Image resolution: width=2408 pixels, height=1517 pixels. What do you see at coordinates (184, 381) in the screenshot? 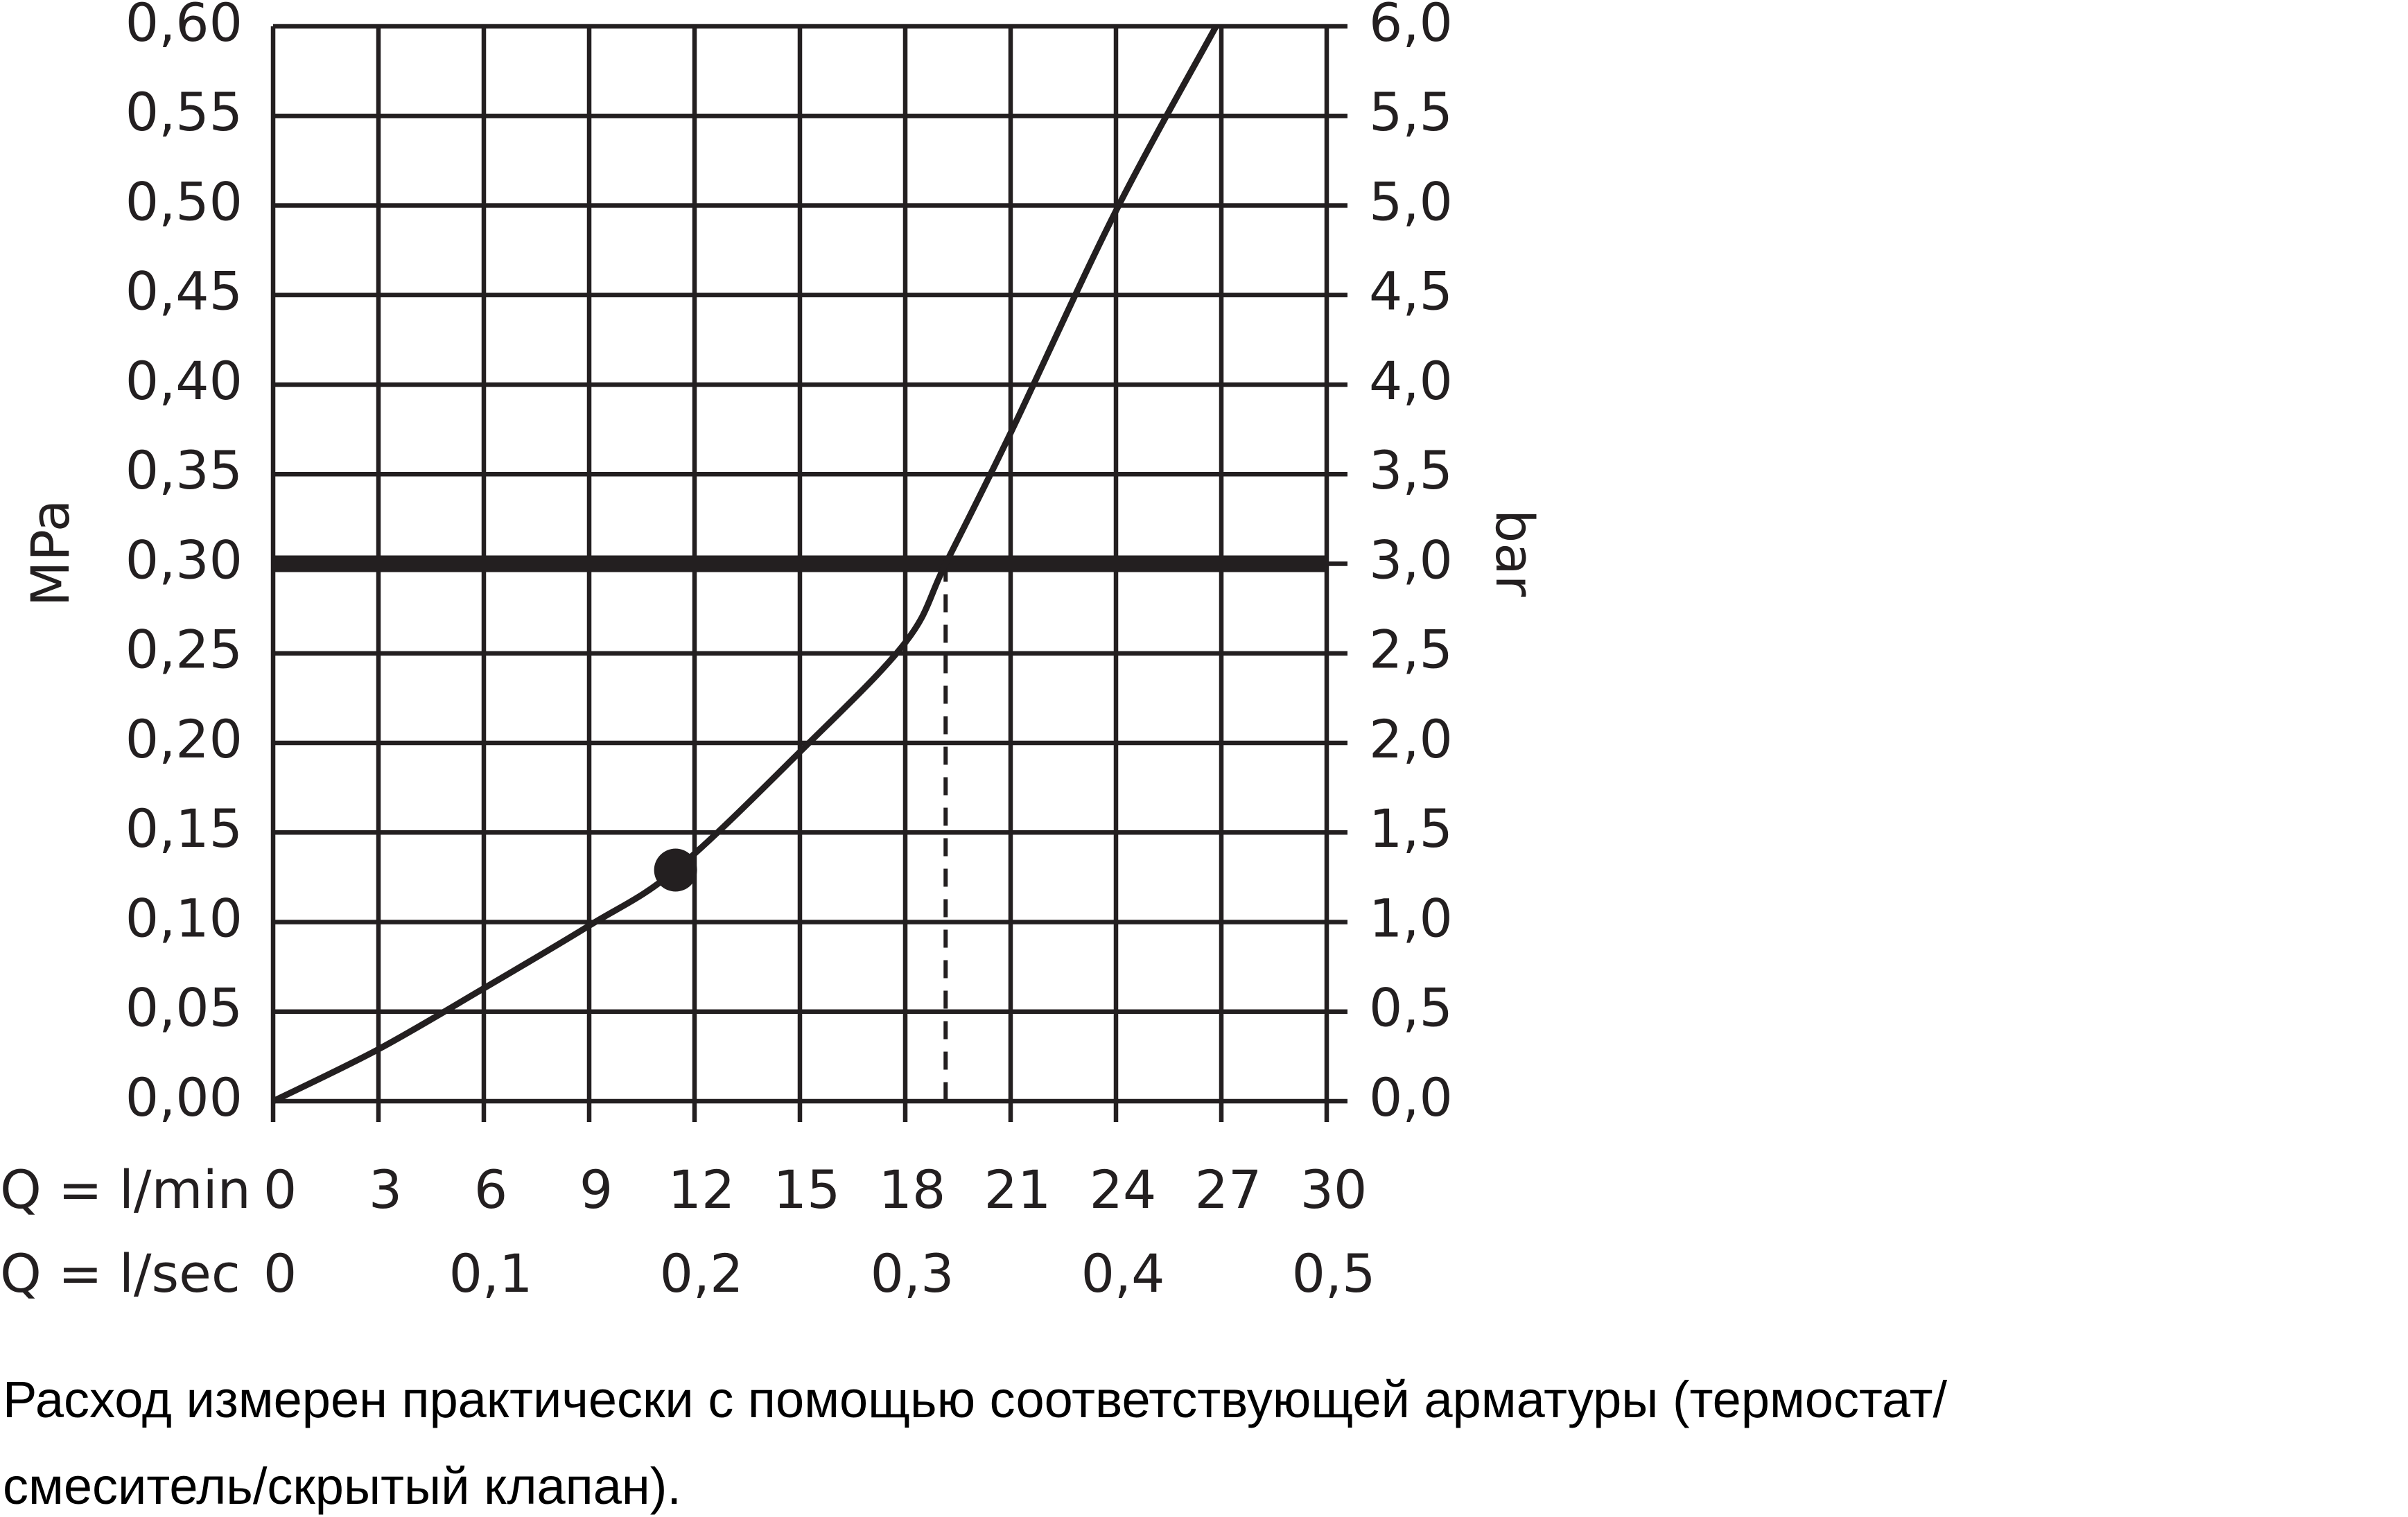
I see `y-tick-label: 0,40` at bounding box center [184, 381].